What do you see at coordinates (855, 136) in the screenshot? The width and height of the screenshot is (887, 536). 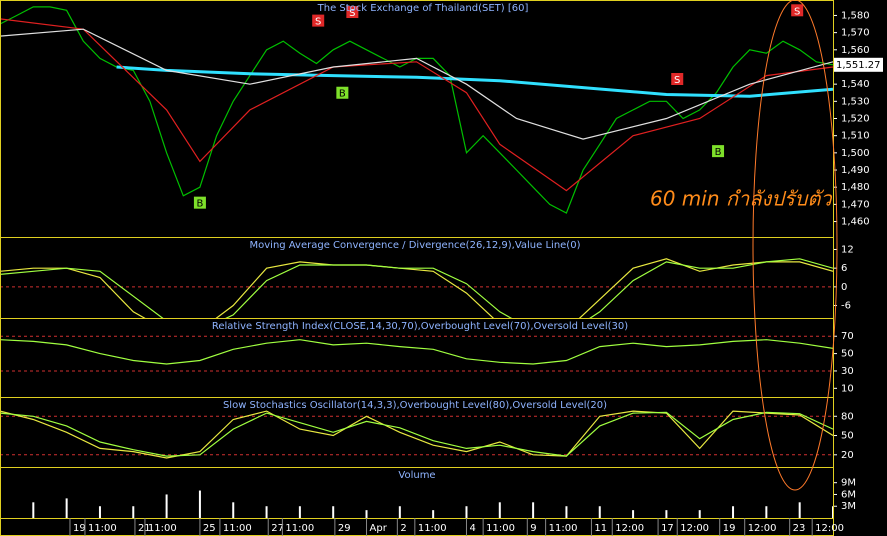 I see `y-tick-label: 1,510` at bounding box center [855, 136].